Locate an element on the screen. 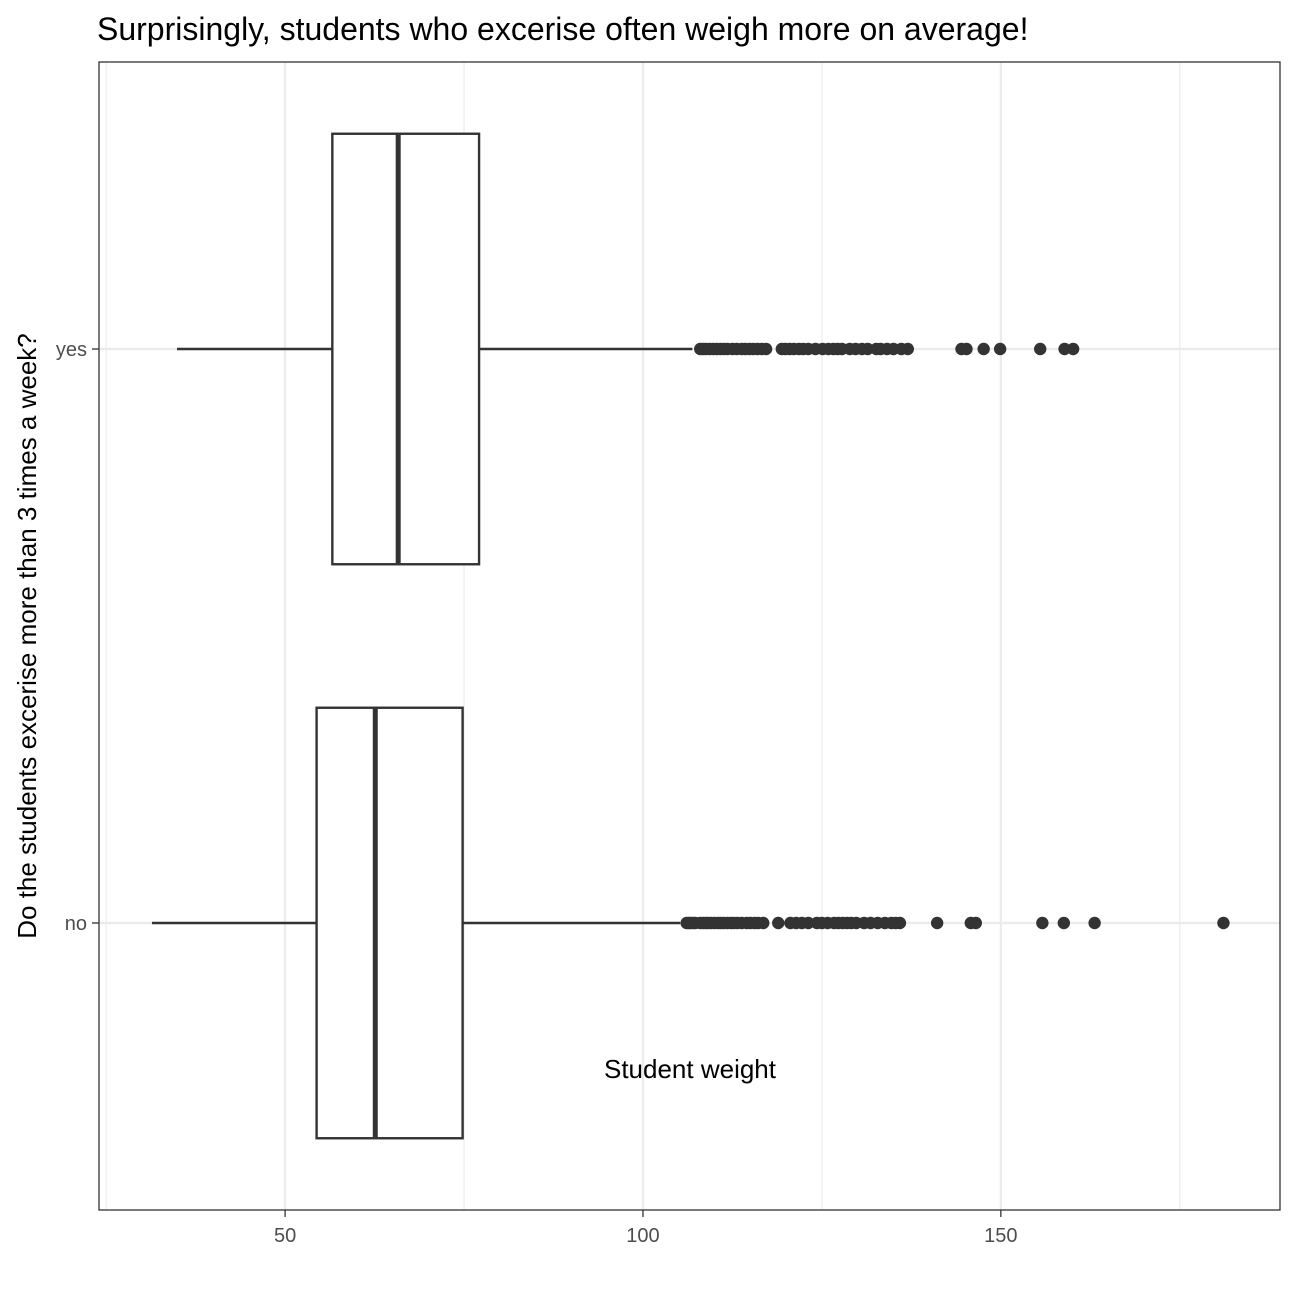 Image resolution: width=1296 pixels, height=1296 pixels. x-tick-label: 50 is located at coordinates (285, 1236).